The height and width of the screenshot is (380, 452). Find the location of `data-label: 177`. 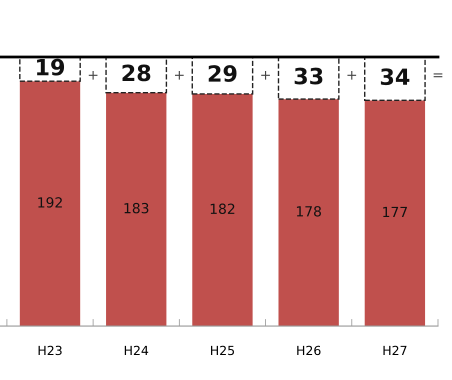

data-label: 177 is located at coordinates (395, 212).